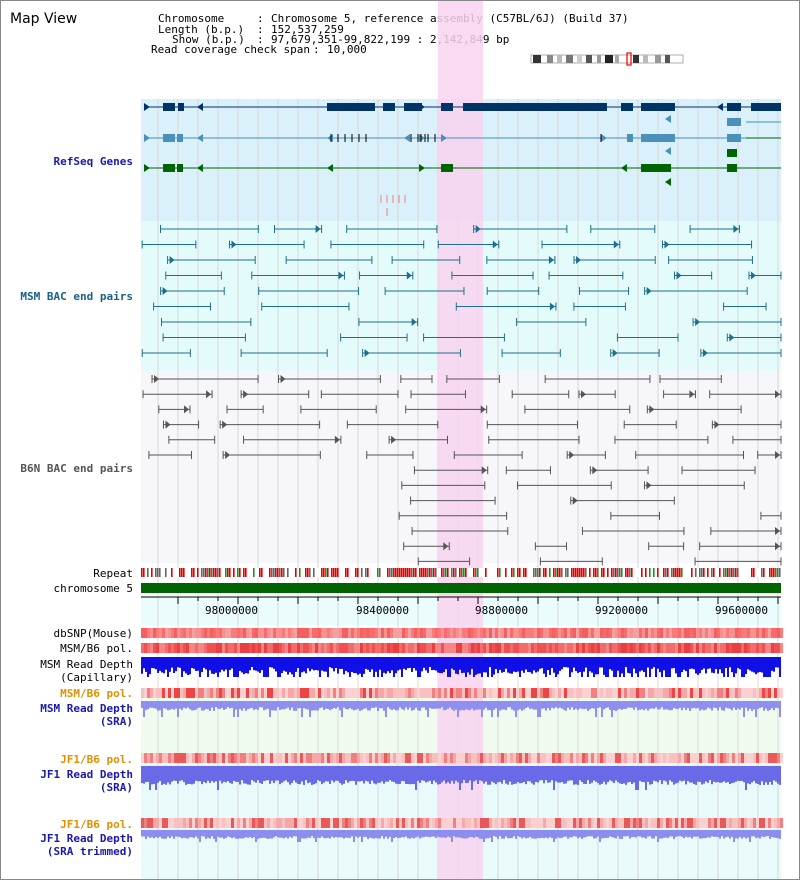 The image size is (800, 880). I want to click on msm-read-depth-sra-sub: (SRA), so click(116, 721).